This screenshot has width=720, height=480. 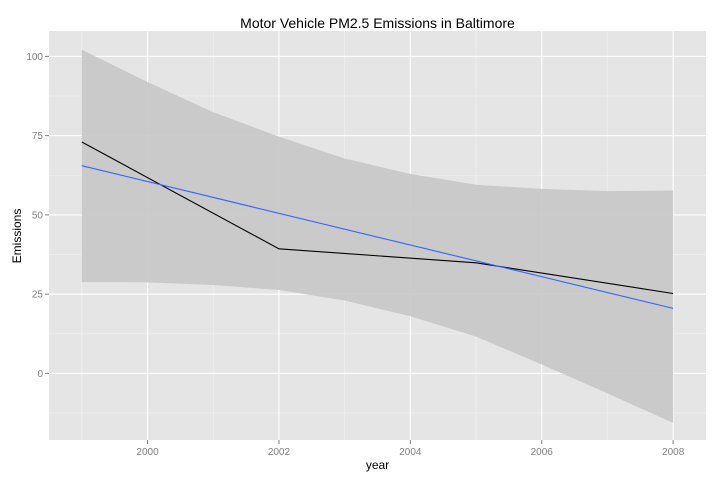 I want to click on y-tick-label: 100, so click(x=34, y=57).